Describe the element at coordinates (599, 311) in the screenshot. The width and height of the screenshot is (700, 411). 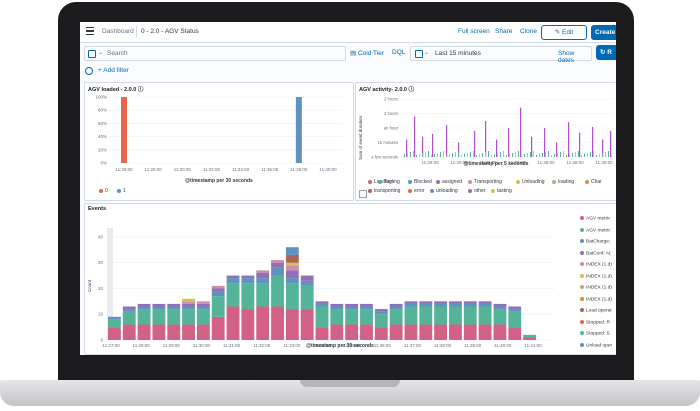
I see `legend-label: Load operat` at that location.